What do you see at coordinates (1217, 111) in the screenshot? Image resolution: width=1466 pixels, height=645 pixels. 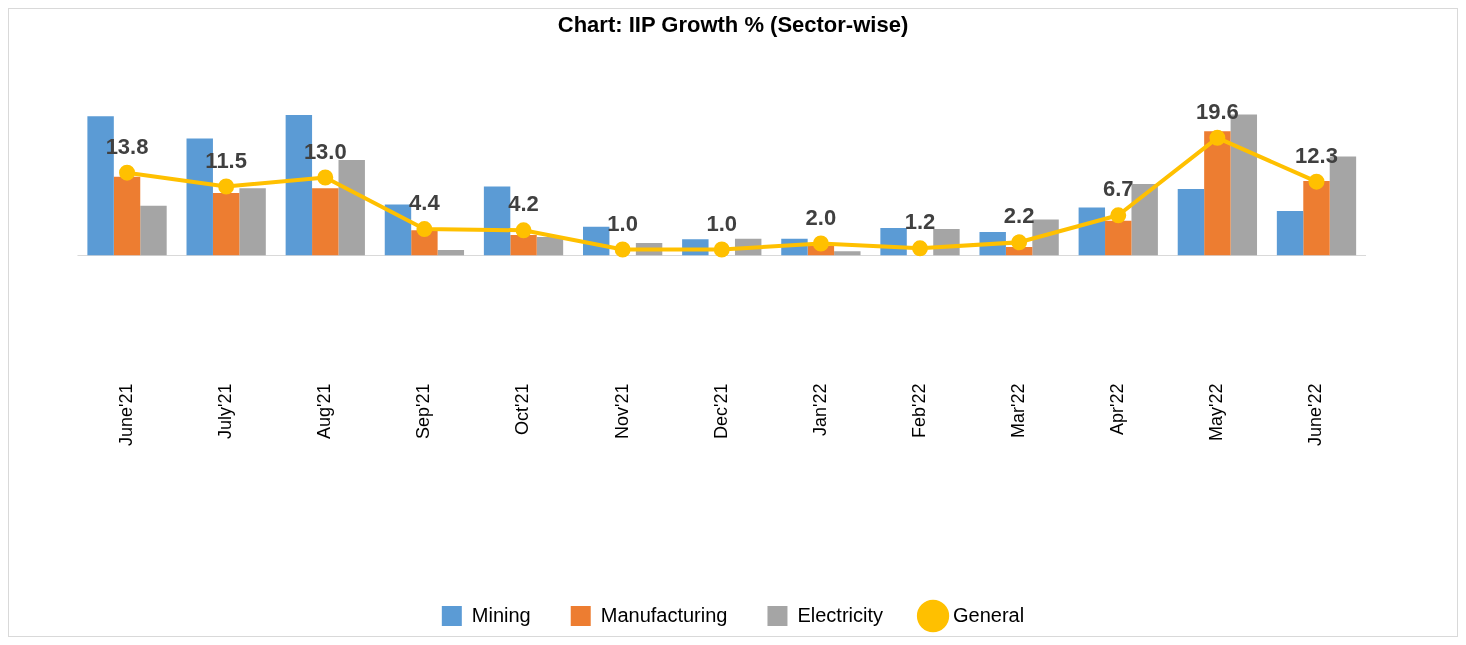 I see `data-label: 19.6` at bounding box center [1217, 111].